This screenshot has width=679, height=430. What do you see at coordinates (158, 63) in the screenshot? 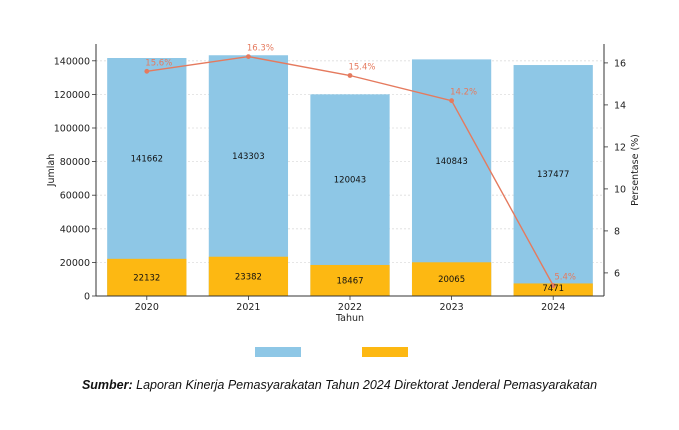
I see `percentage-label-2020: 15.6%` at bounding box center [158, 63].